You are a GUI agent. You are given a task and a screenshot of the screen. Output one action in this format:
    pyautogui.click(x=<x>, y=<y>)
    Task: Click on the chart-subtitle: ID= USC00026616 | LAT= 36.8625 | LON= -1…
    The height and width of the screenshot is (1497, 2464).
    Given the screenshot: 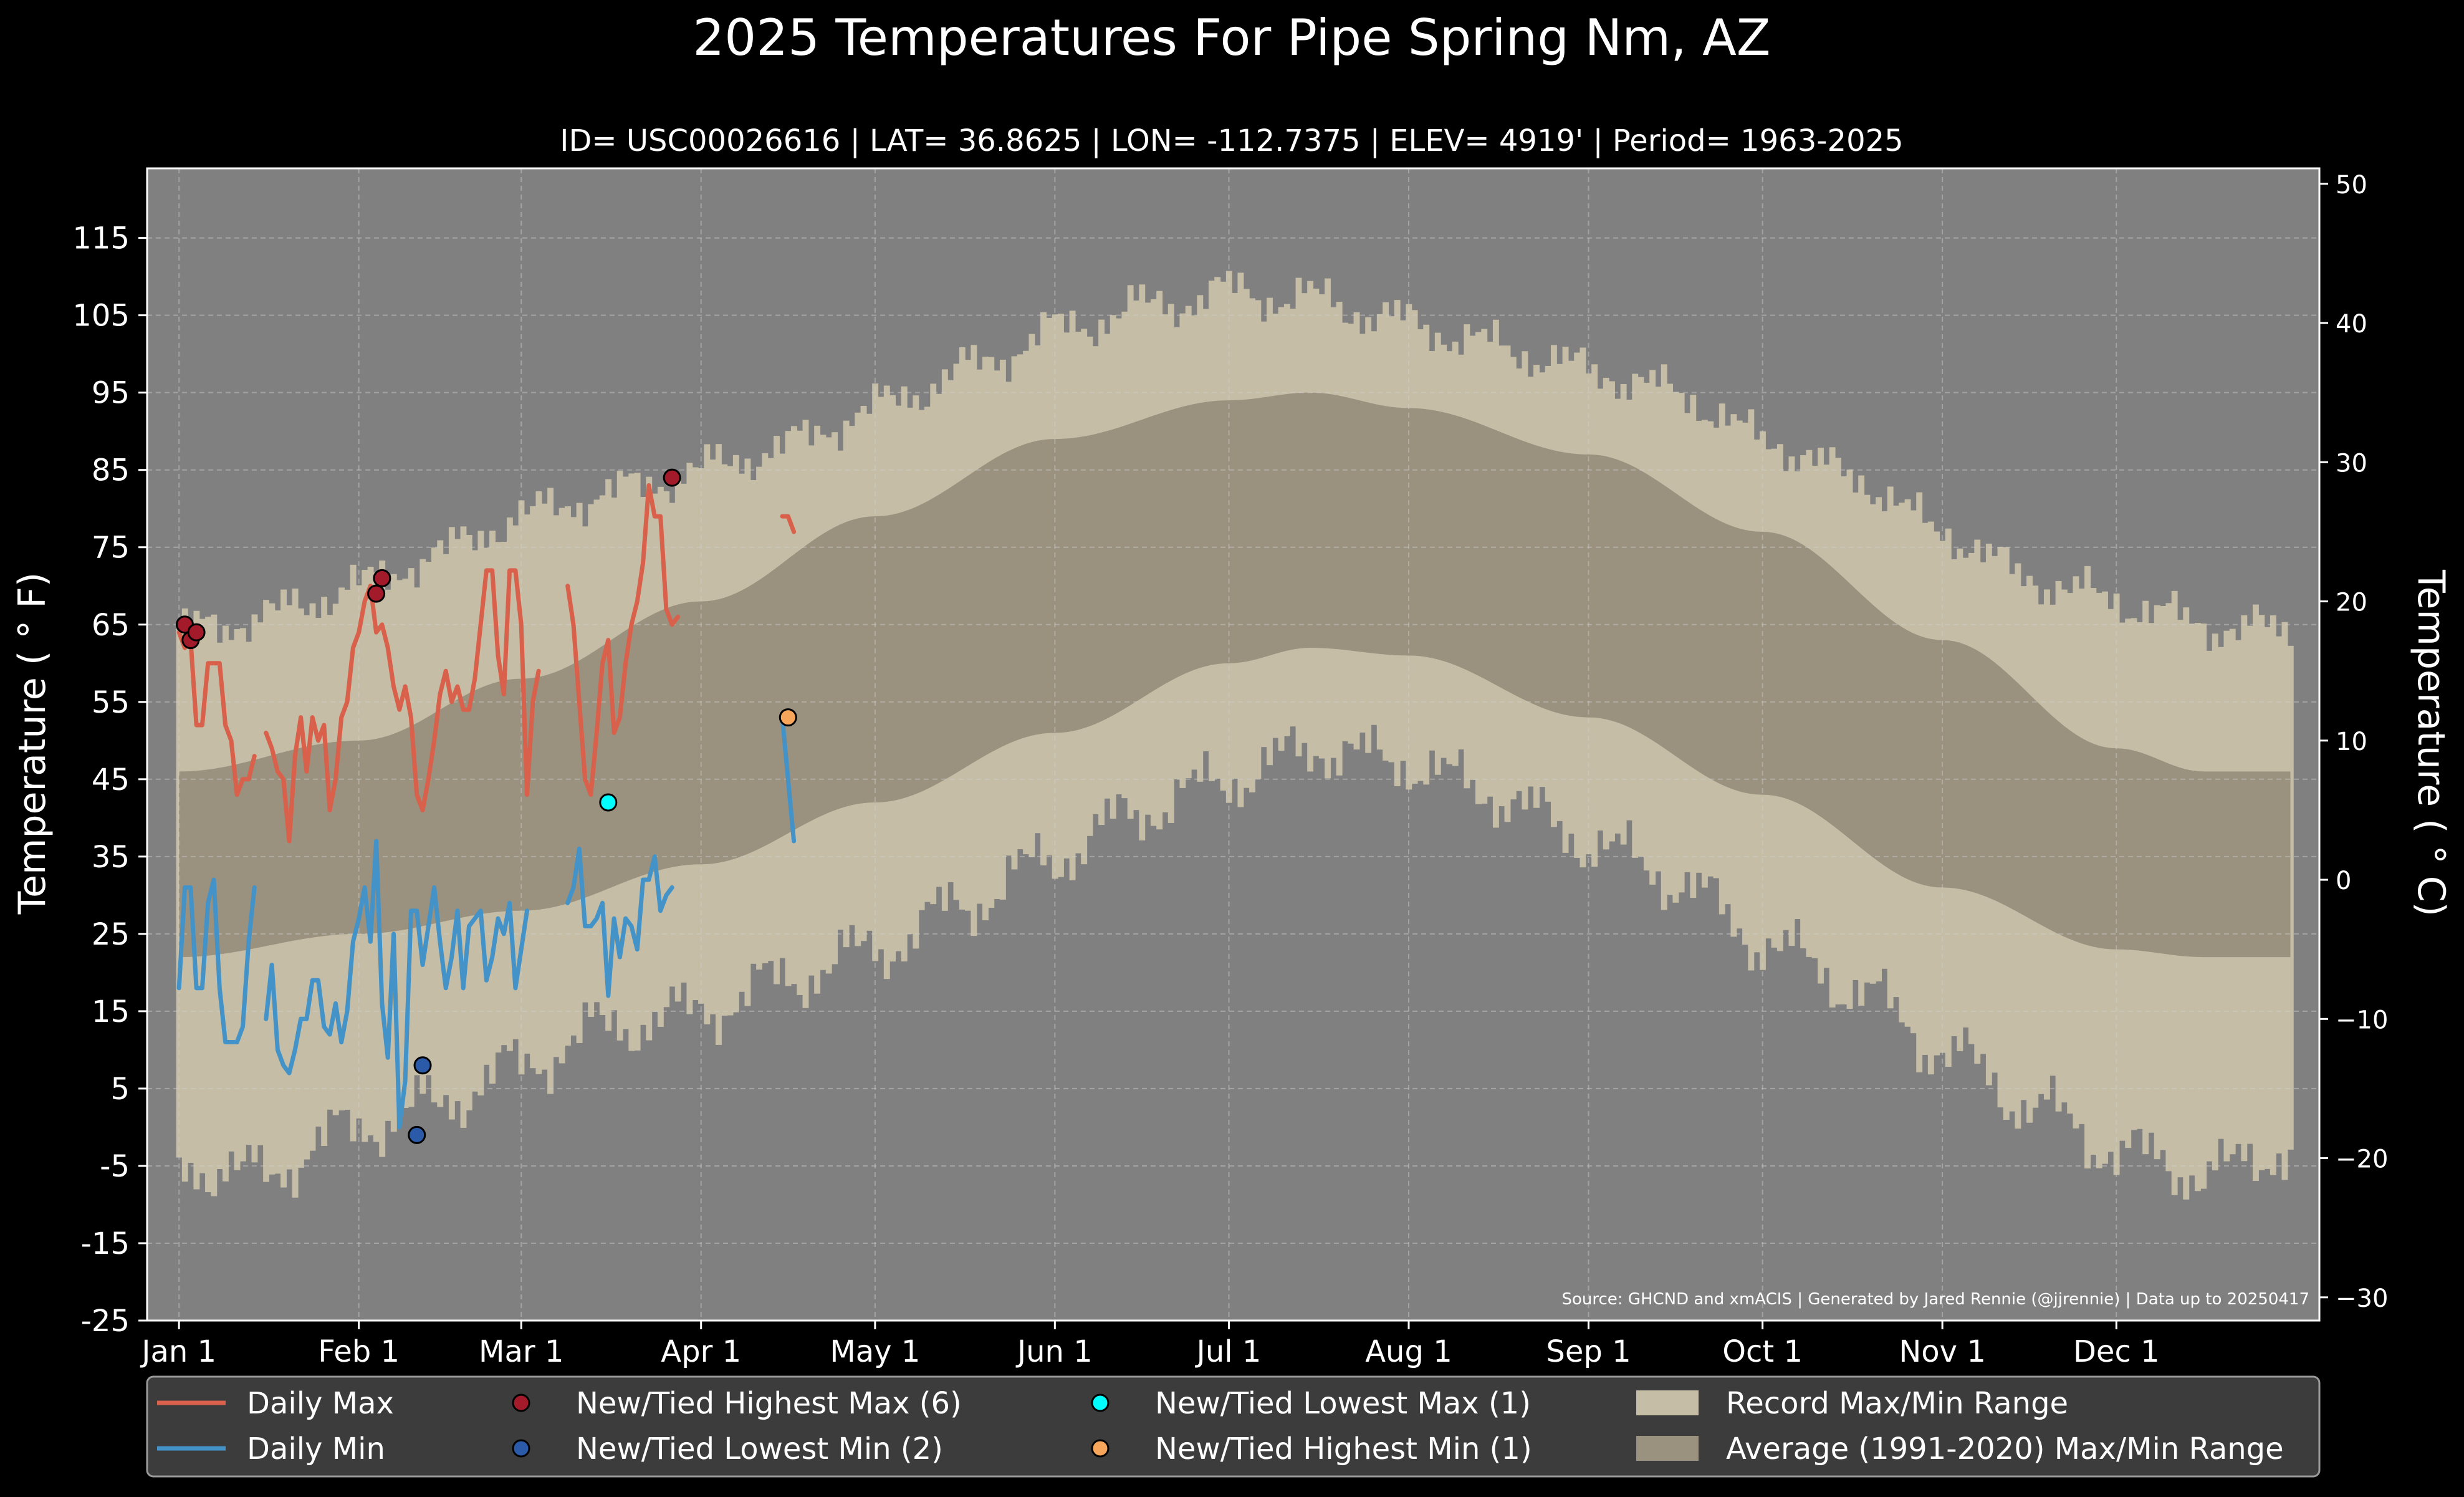 What is the action you would take?
    pyautogui.click(x=1231, y=140)
    